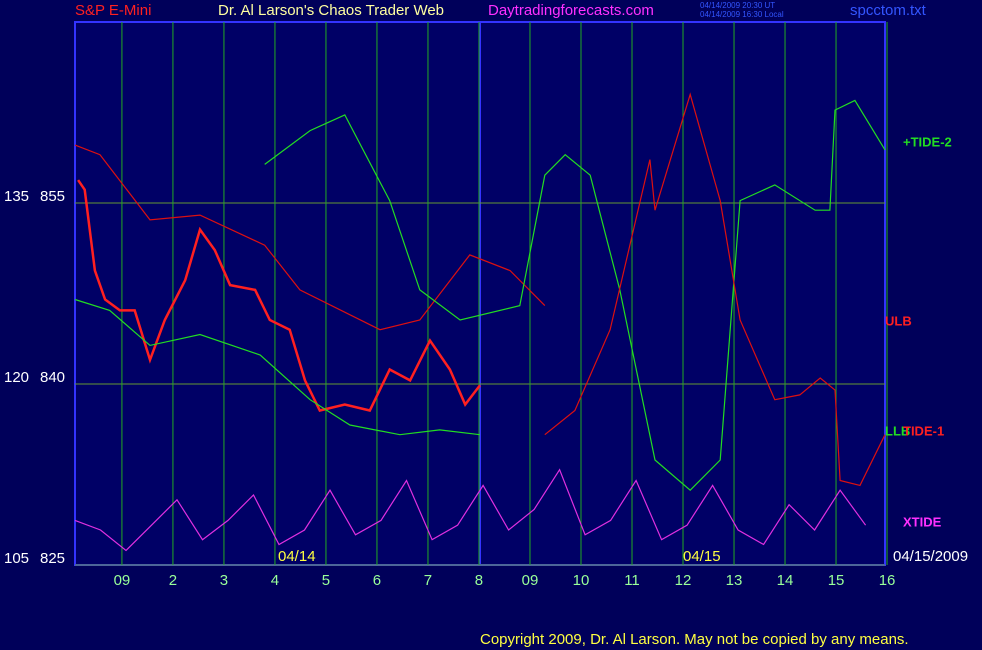 The image size is (982, 650). Describe the element at coordinates (927, 141) in the screenshot. I see `legend-label: +TIDE-2` at that location.